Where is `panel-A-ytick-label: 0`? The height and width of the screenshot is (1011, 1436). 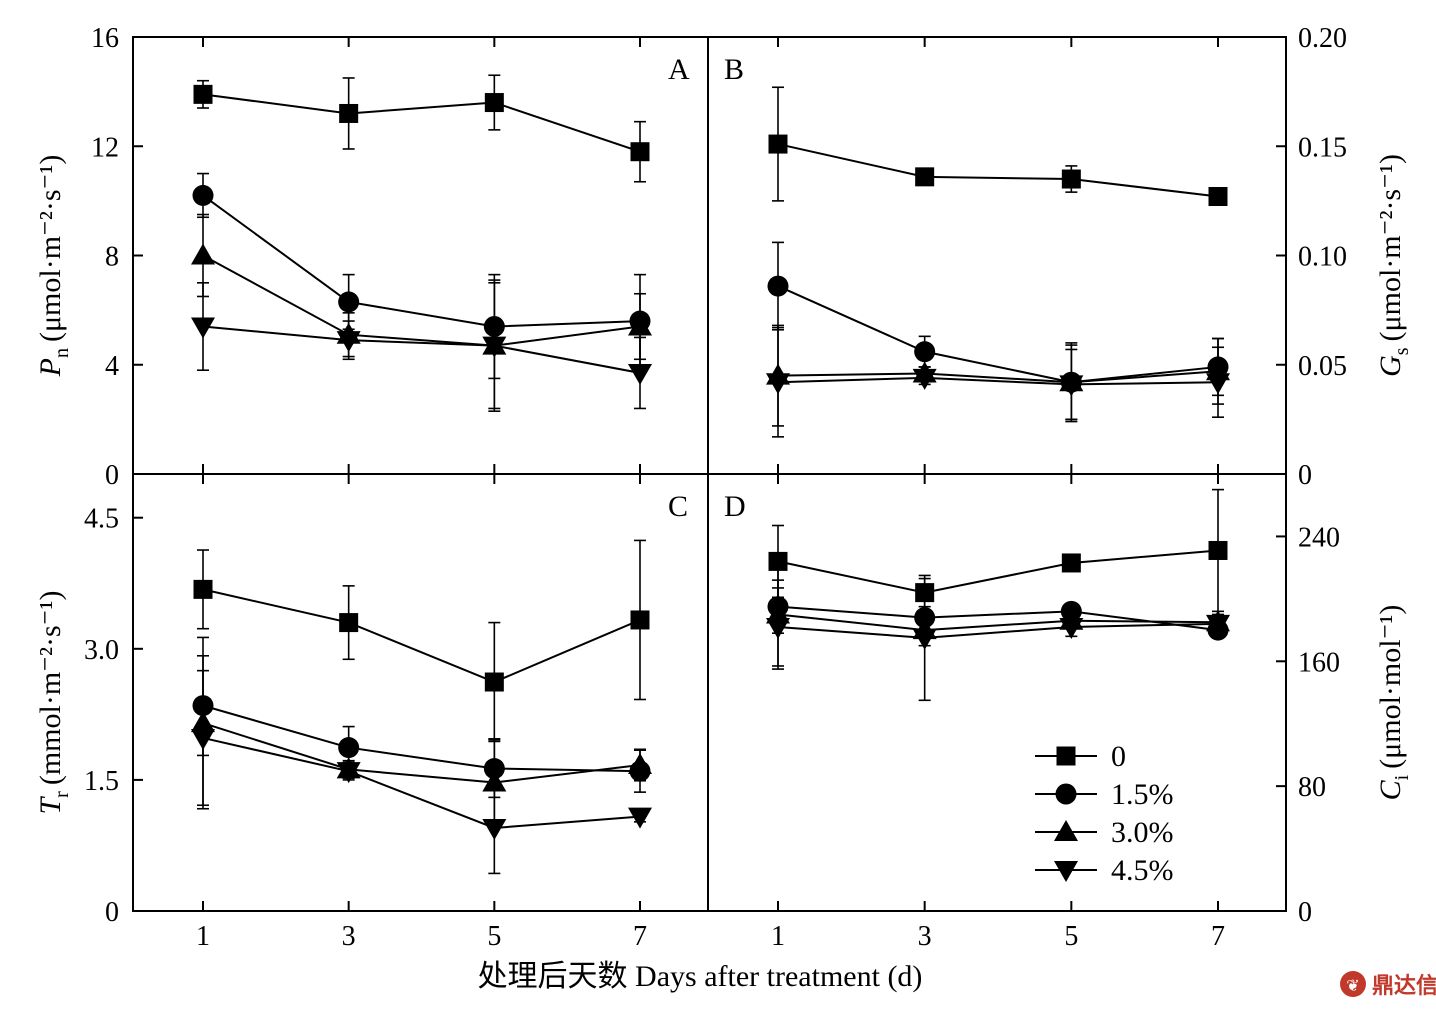 panel-A-ytick-label: 0 is located at coordinates (112, 475).